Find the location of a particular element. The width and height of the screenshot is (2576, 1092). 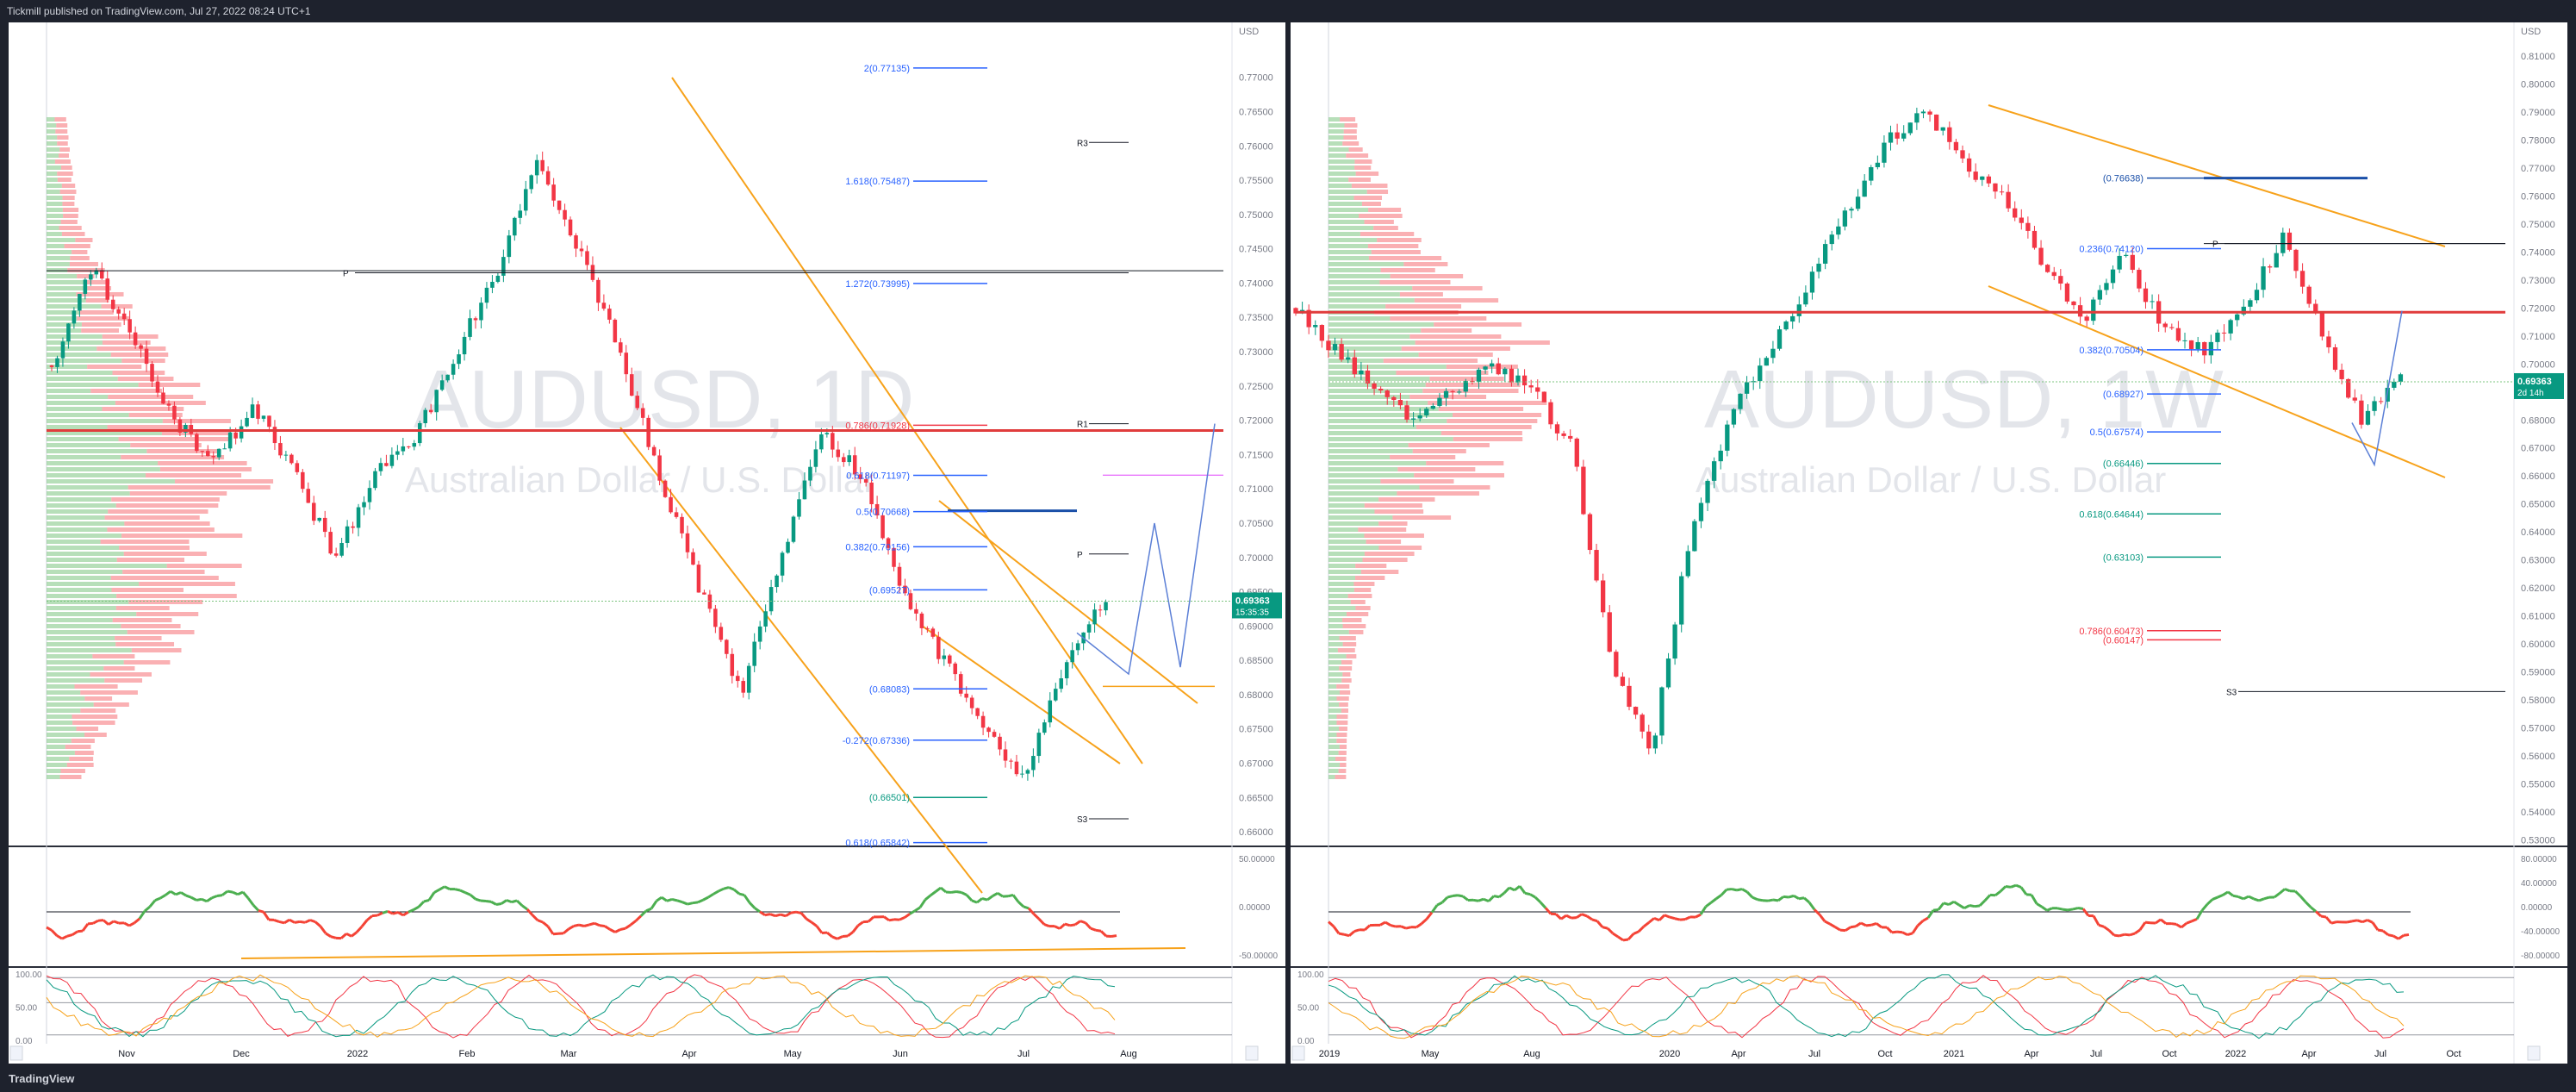

tradingview-logo: TradingView is located at coordinates (42, 1079).